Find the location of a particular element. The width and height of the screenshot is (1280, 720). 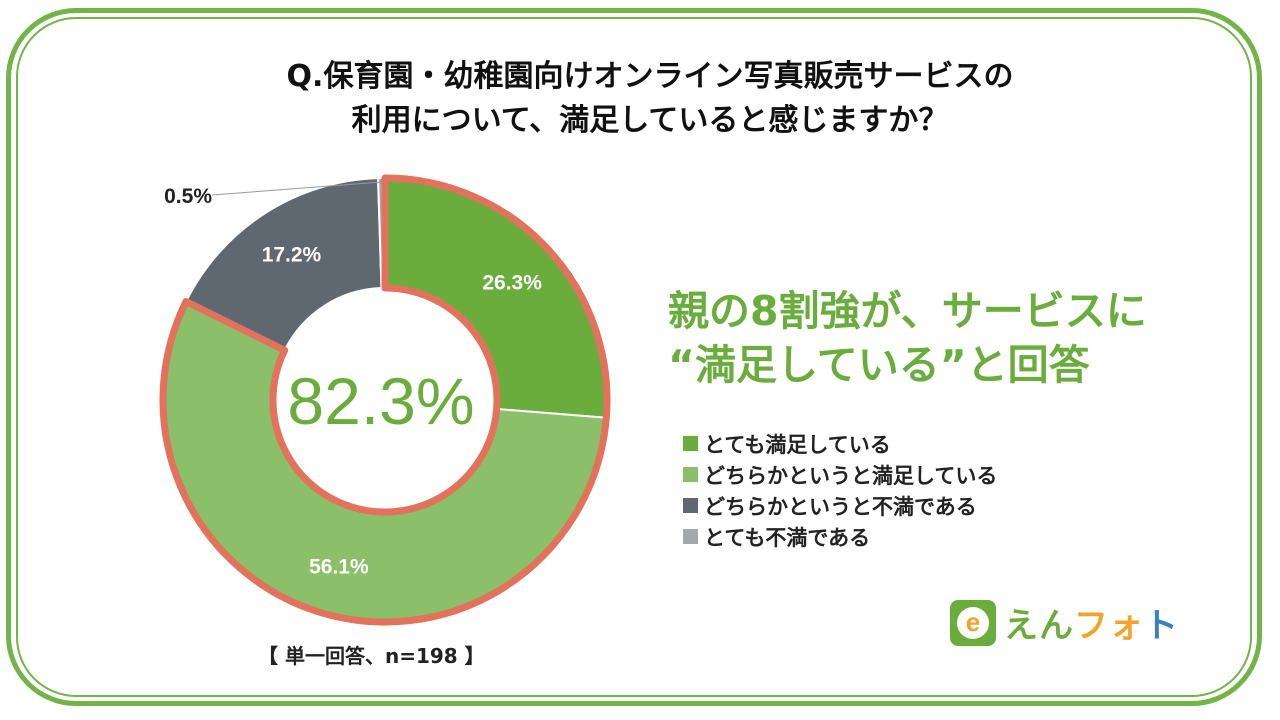

legend-label: どちらかというと満足している is located at coordinates (851, 475).